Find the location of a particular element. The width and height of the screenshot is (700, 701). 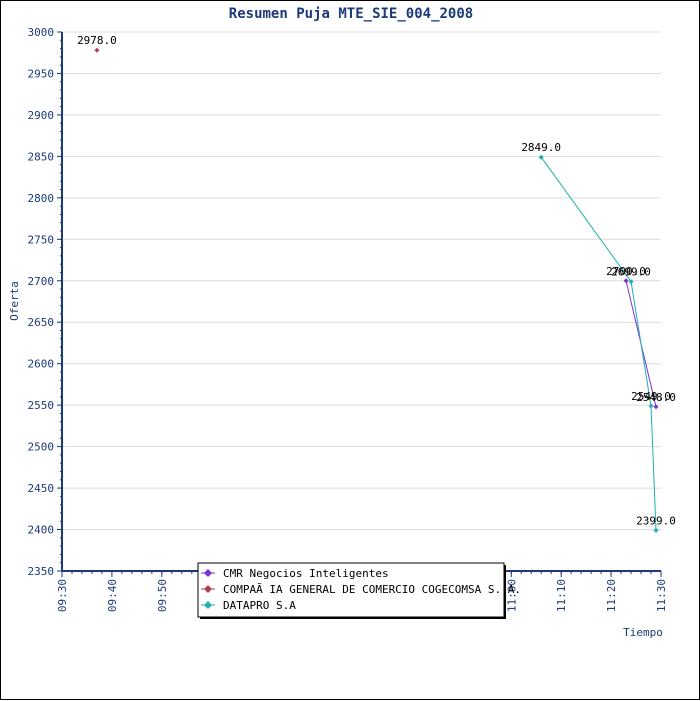

y-tick-label: 2700 is located at coordinates (41, 281).